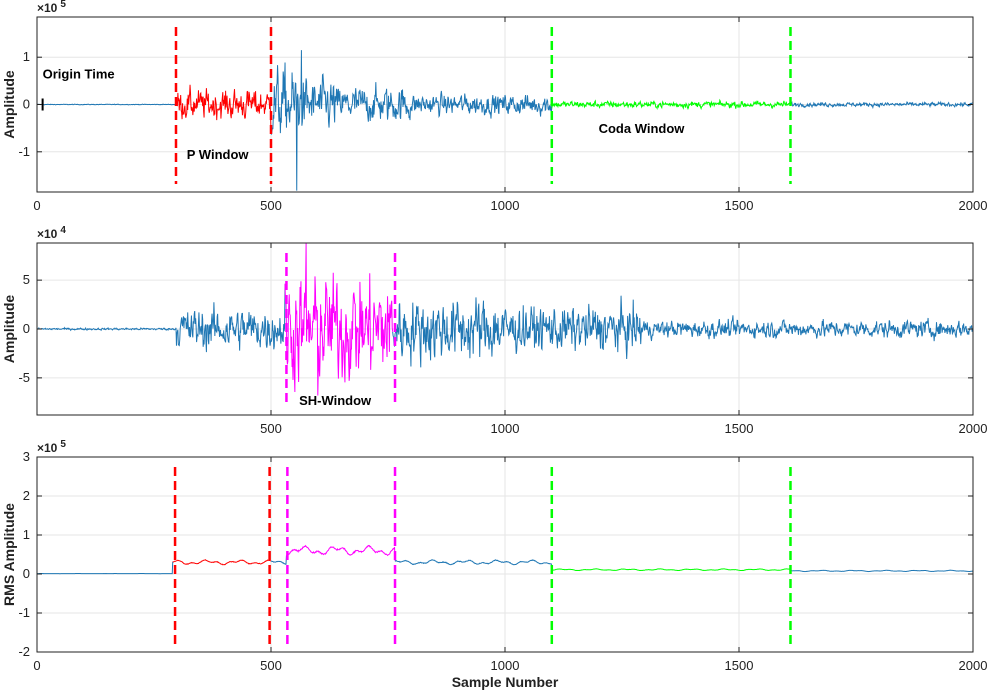 This screenshot has height=691, width=990. Describe the element at coordinates (9, 554) in the screenshot. I see `y-axis-label: RMS Amplitude` at that location.